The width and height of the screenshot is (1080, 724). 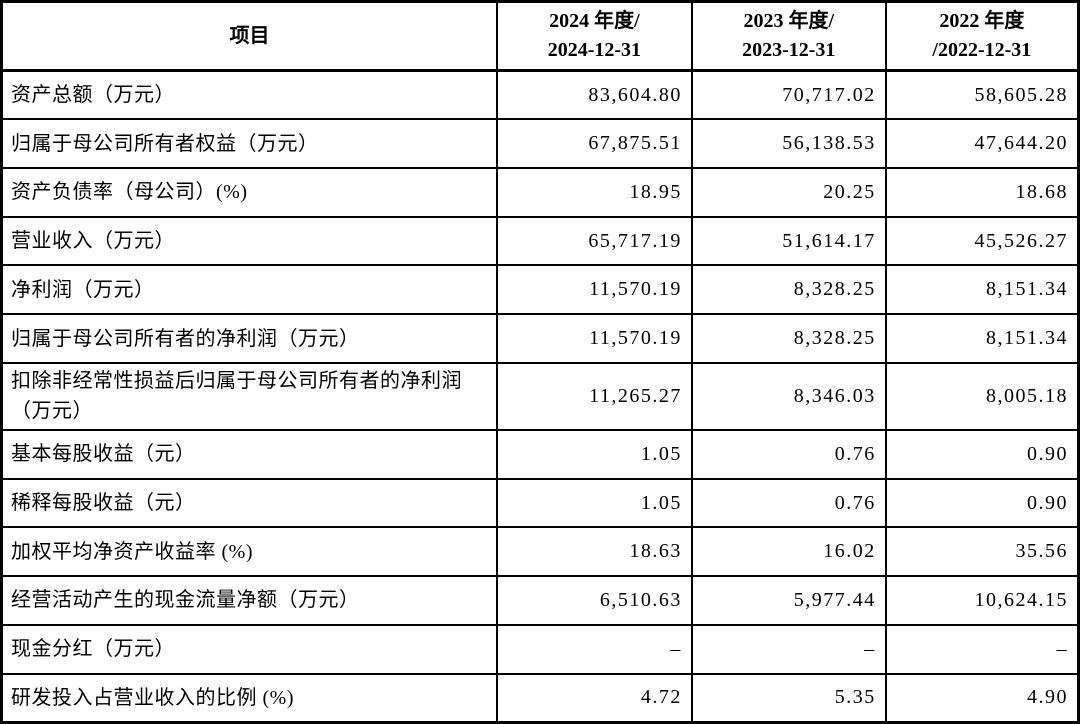 What do you see at coordinates (249, 338) in the screenshot?
I see `row-label: 归属于母公司所有者的净利润（万元）` at bounding box center [249, 338].